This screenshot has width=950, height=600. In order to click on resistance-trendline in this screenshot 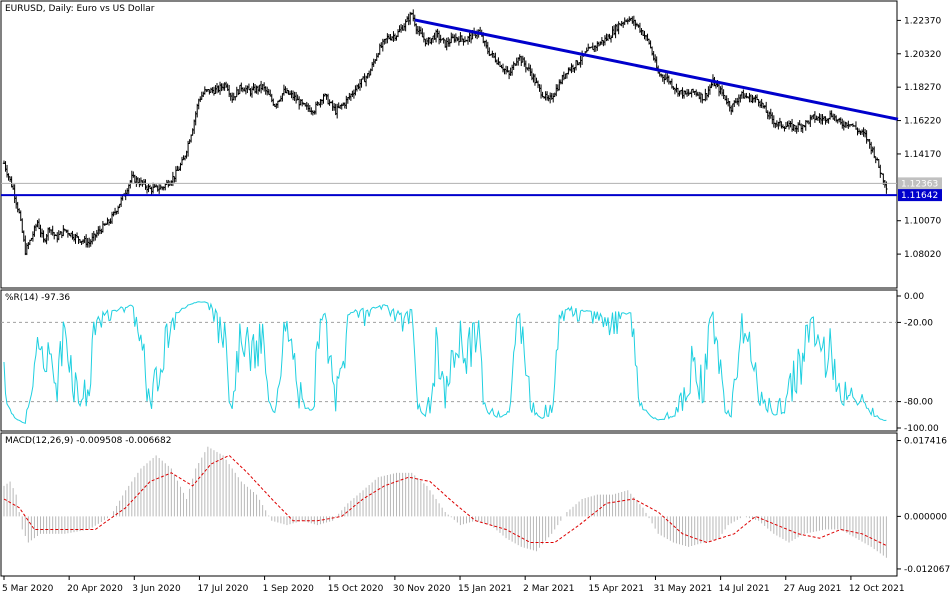, I will do `click(656, 69)`.